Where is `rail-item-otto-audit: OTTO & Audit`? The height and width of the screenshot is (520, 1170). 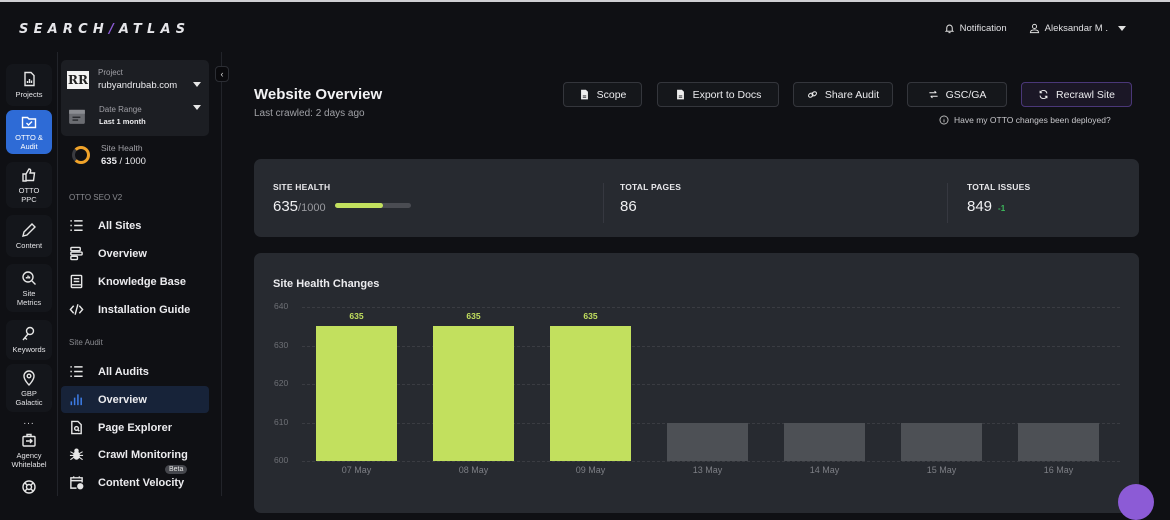 rail-item-otto-audit: OTTO & Audit is located at coordinates (29, 132).